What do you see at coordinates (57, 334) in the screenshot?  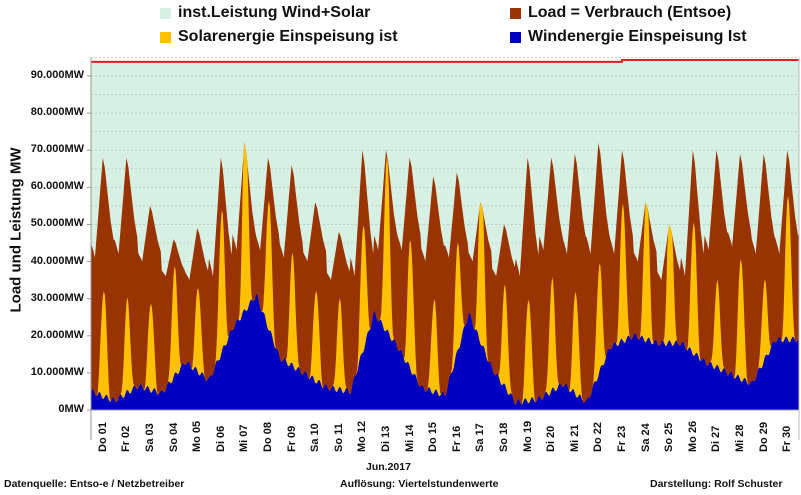 I see `y-tick-label: 20.000MW` at bounding box center [57, 334].